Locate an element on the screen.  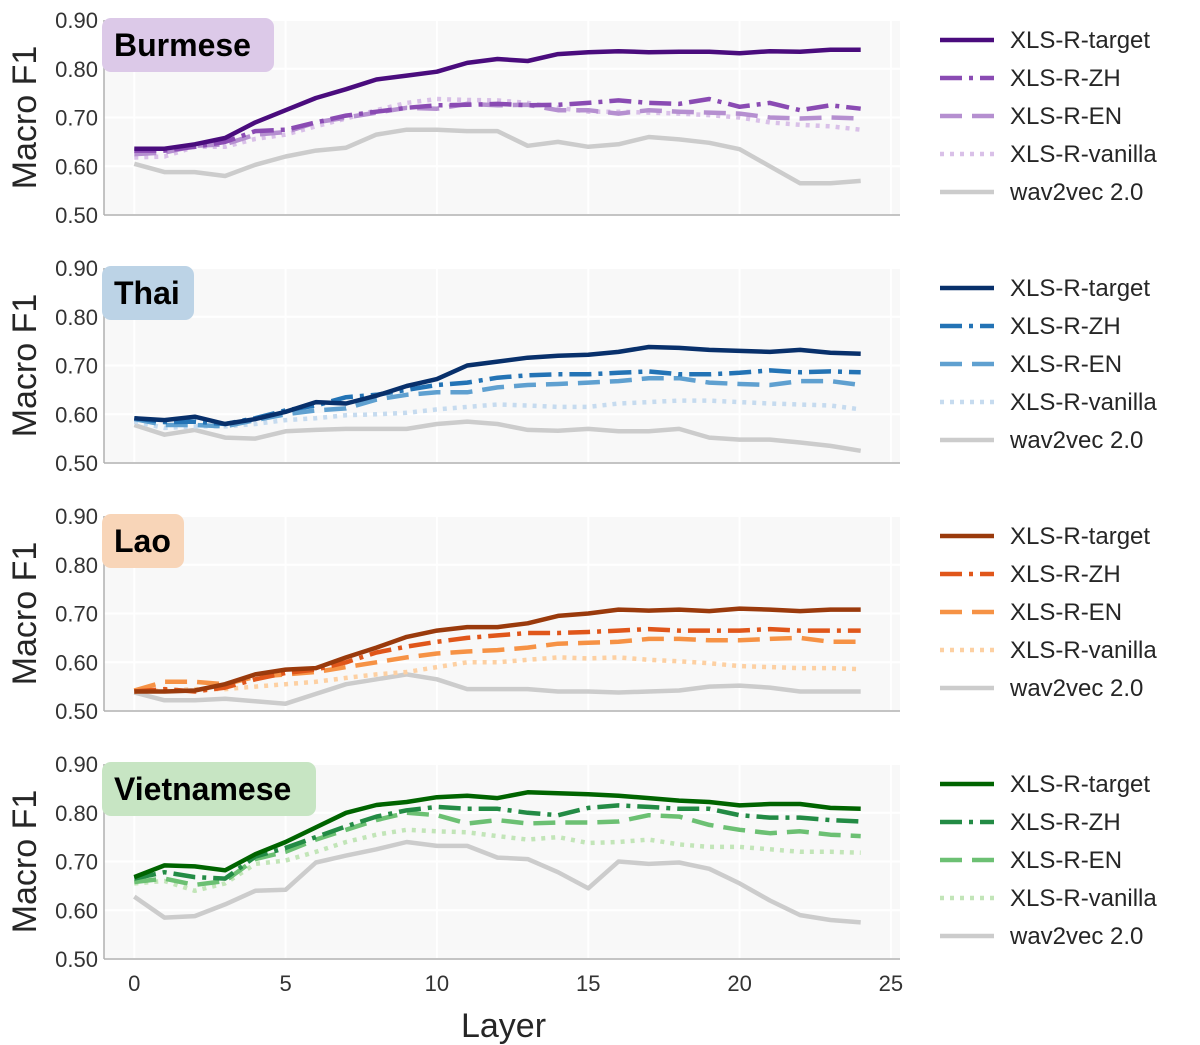
x-tick-label: 0 is located at coordinates (134, 983).